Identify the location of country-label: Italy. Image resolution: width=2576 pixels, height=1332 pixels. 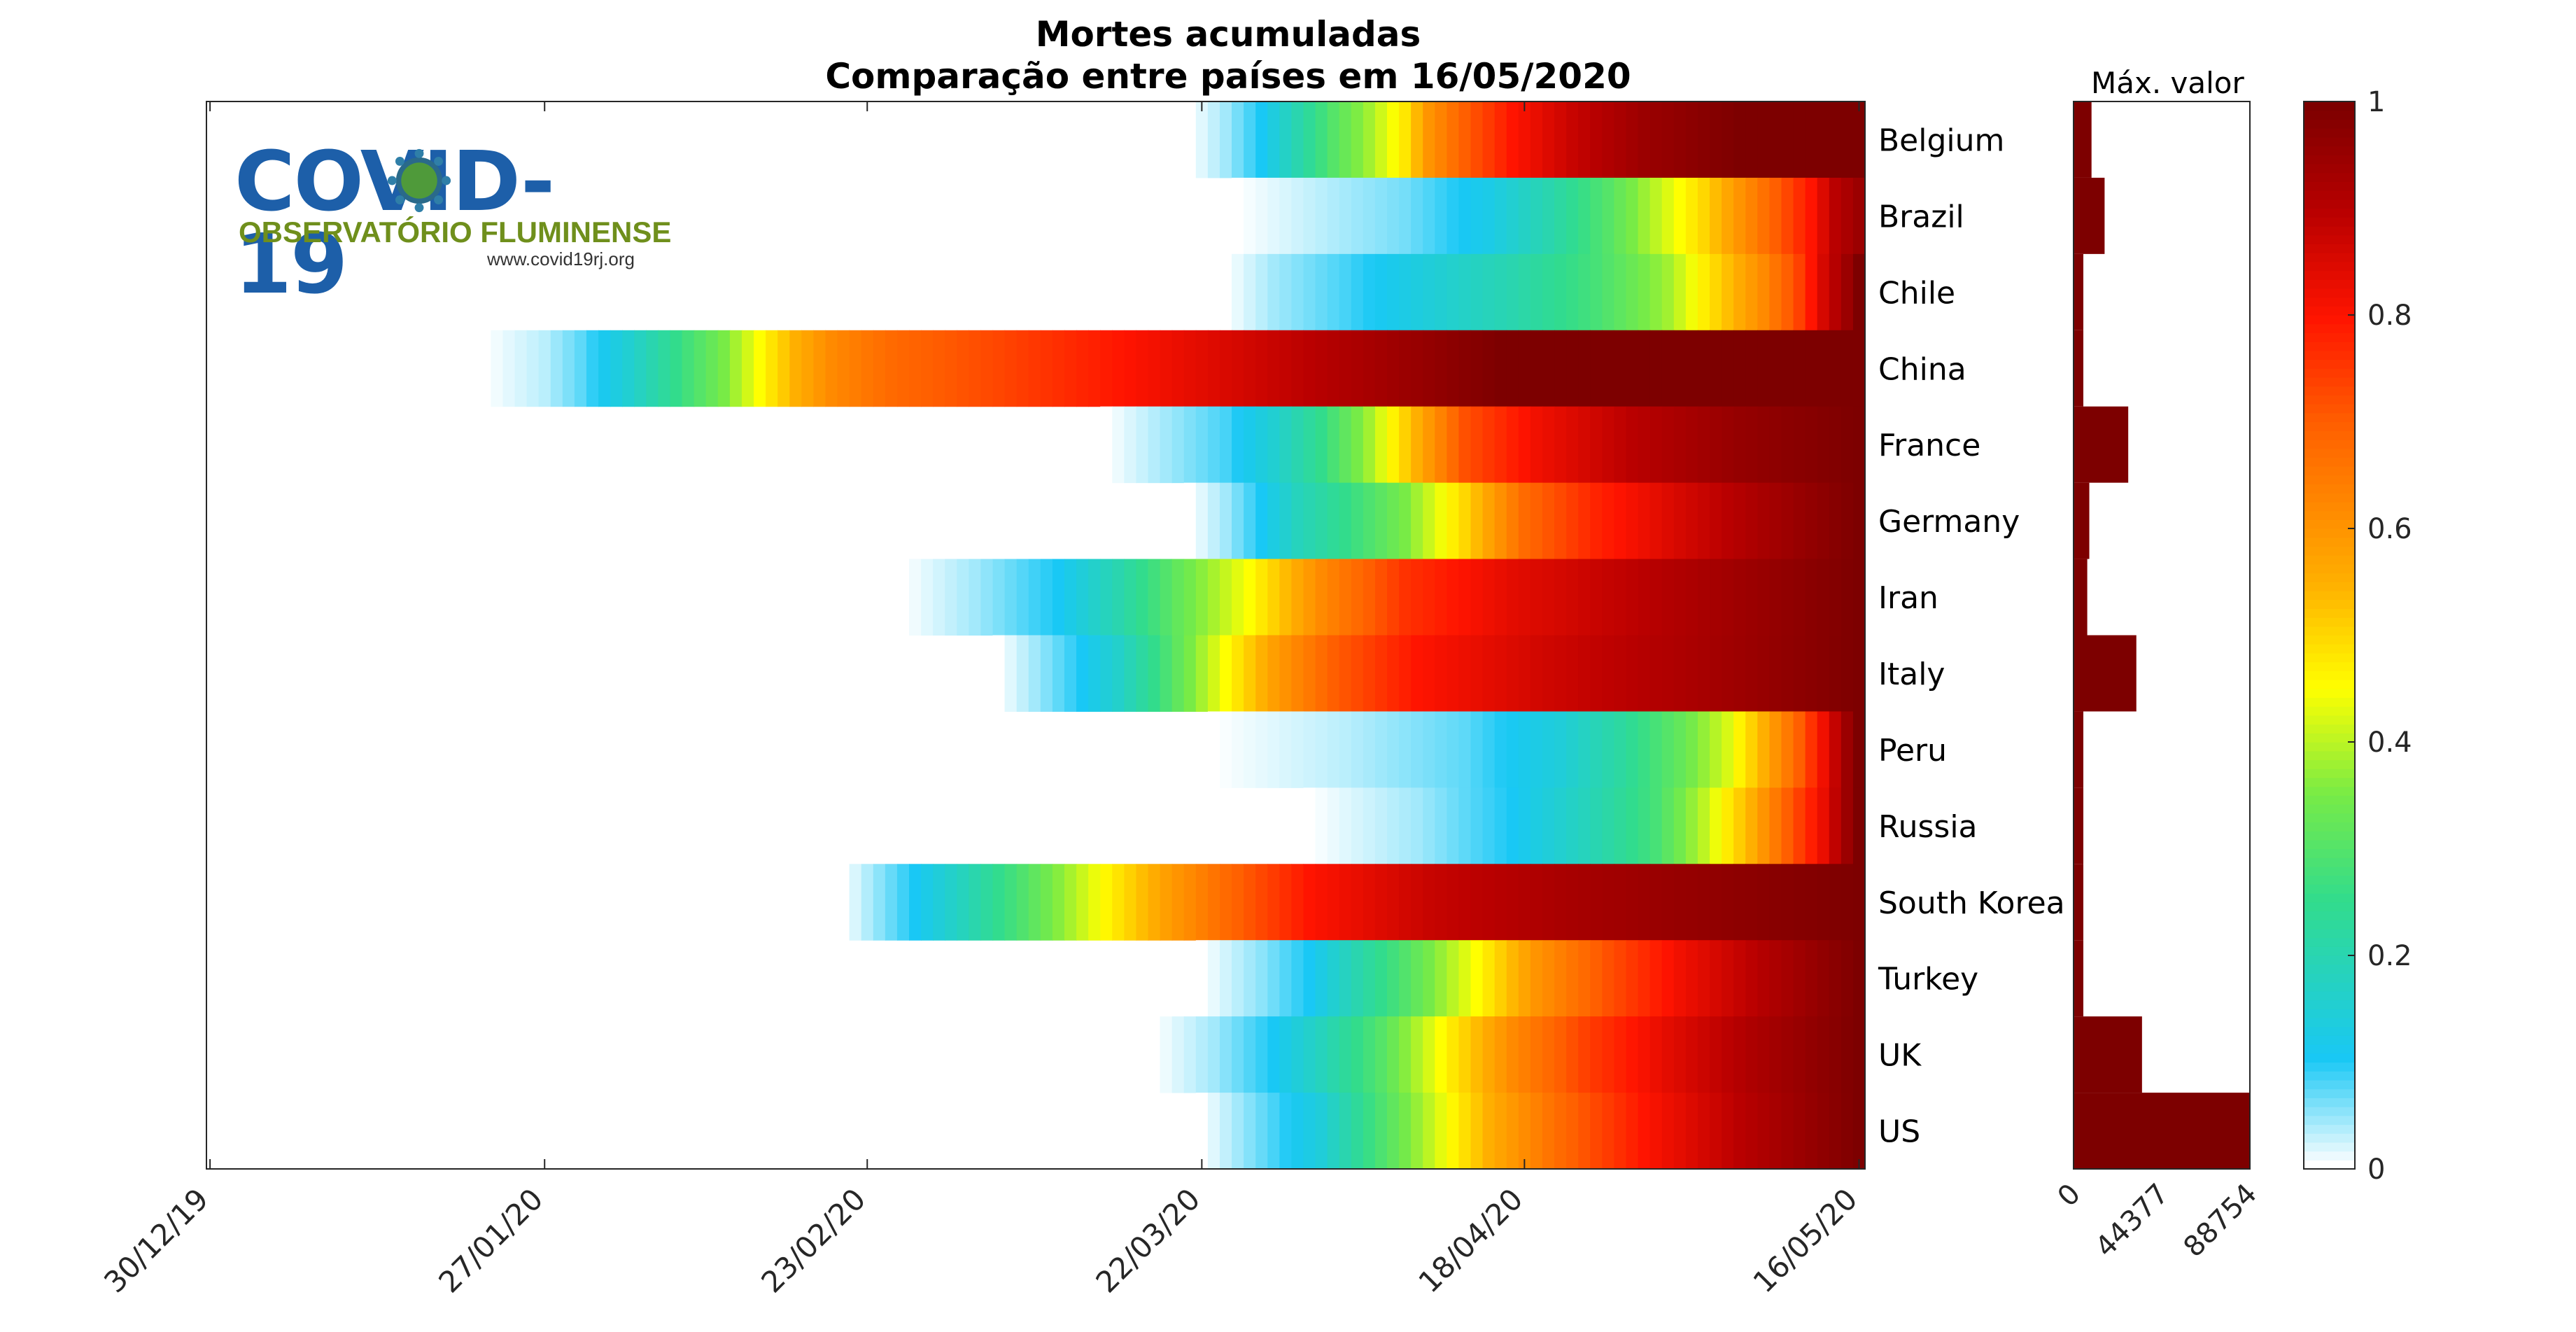
(1911, 675).